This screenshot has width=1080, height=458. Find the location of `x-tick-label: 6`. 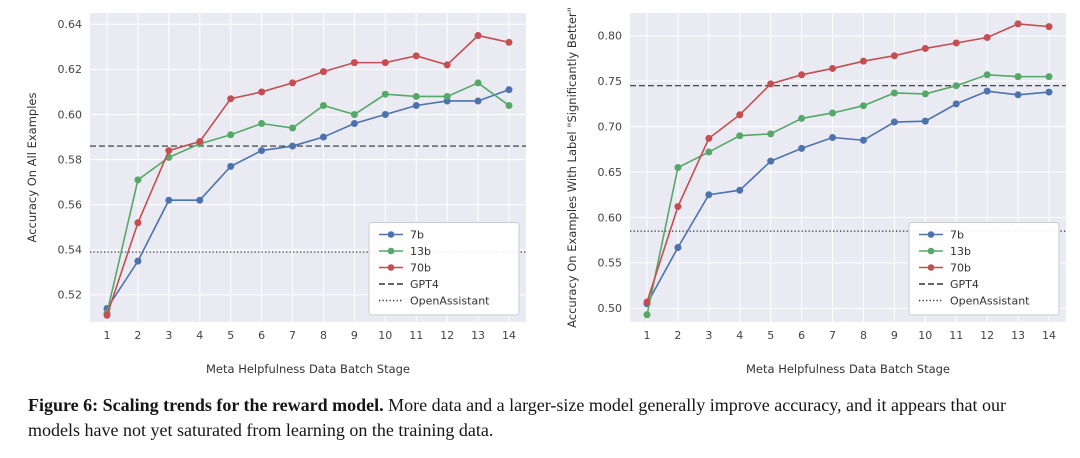

x-tick-label: 6 is located at coordinates (801, 335).